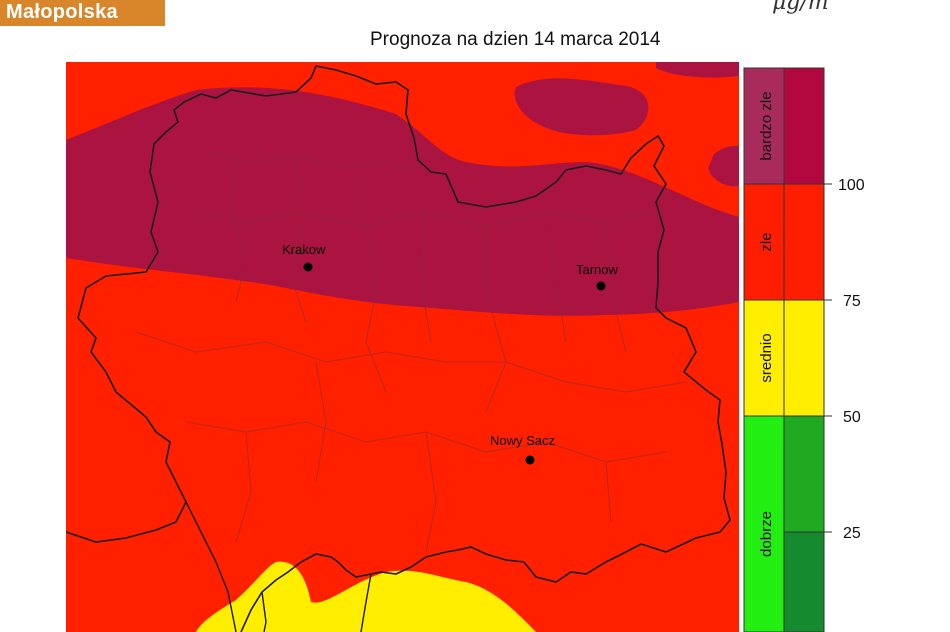 The width and height of the screenshot is (950, 632). What do you see at coordinates (581, 107) in the screenshot?
I see `zone-bardzo-zle-blob-right` at bounding box center [581, 107].